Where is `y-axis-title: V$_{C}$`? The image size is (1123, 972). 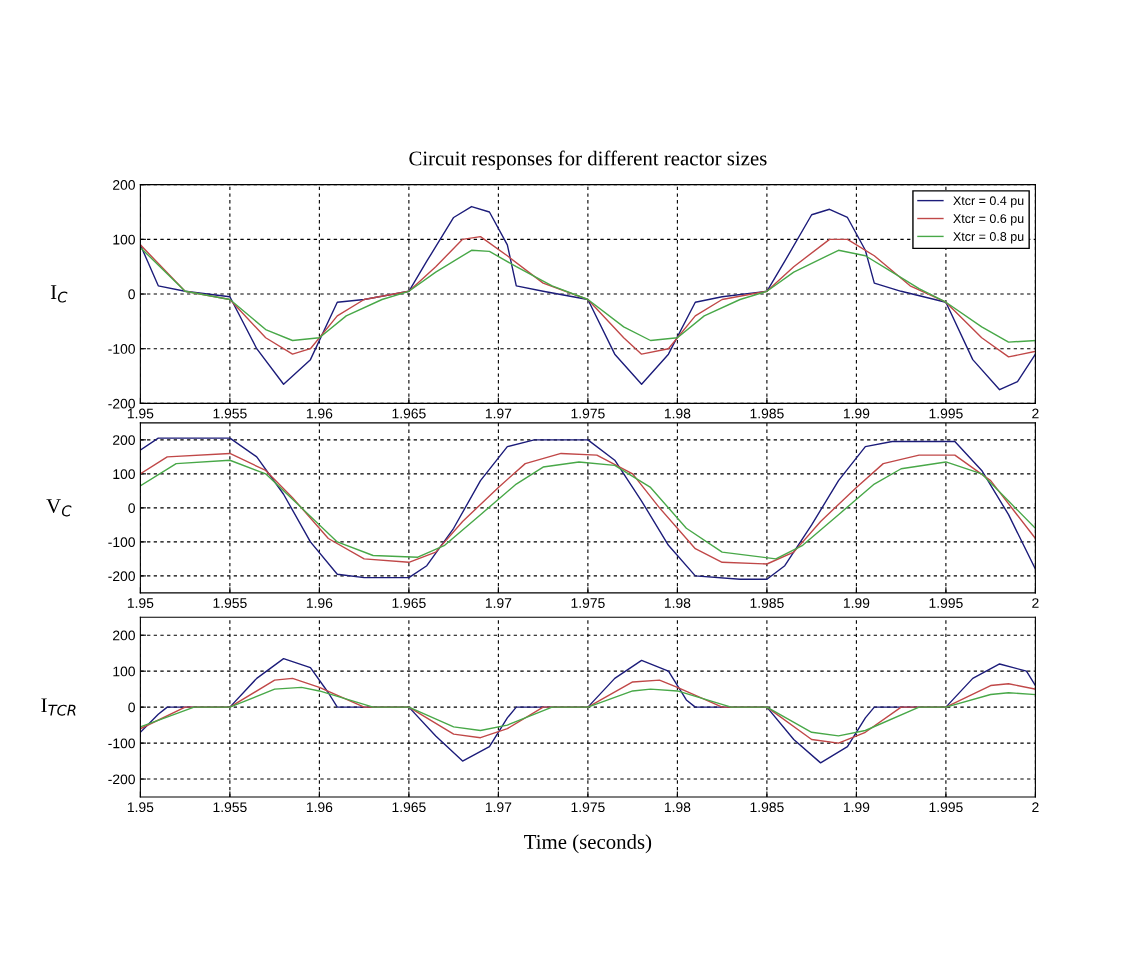
y-axis-title: V$_{C}$ is located at coordinates (59, 508).